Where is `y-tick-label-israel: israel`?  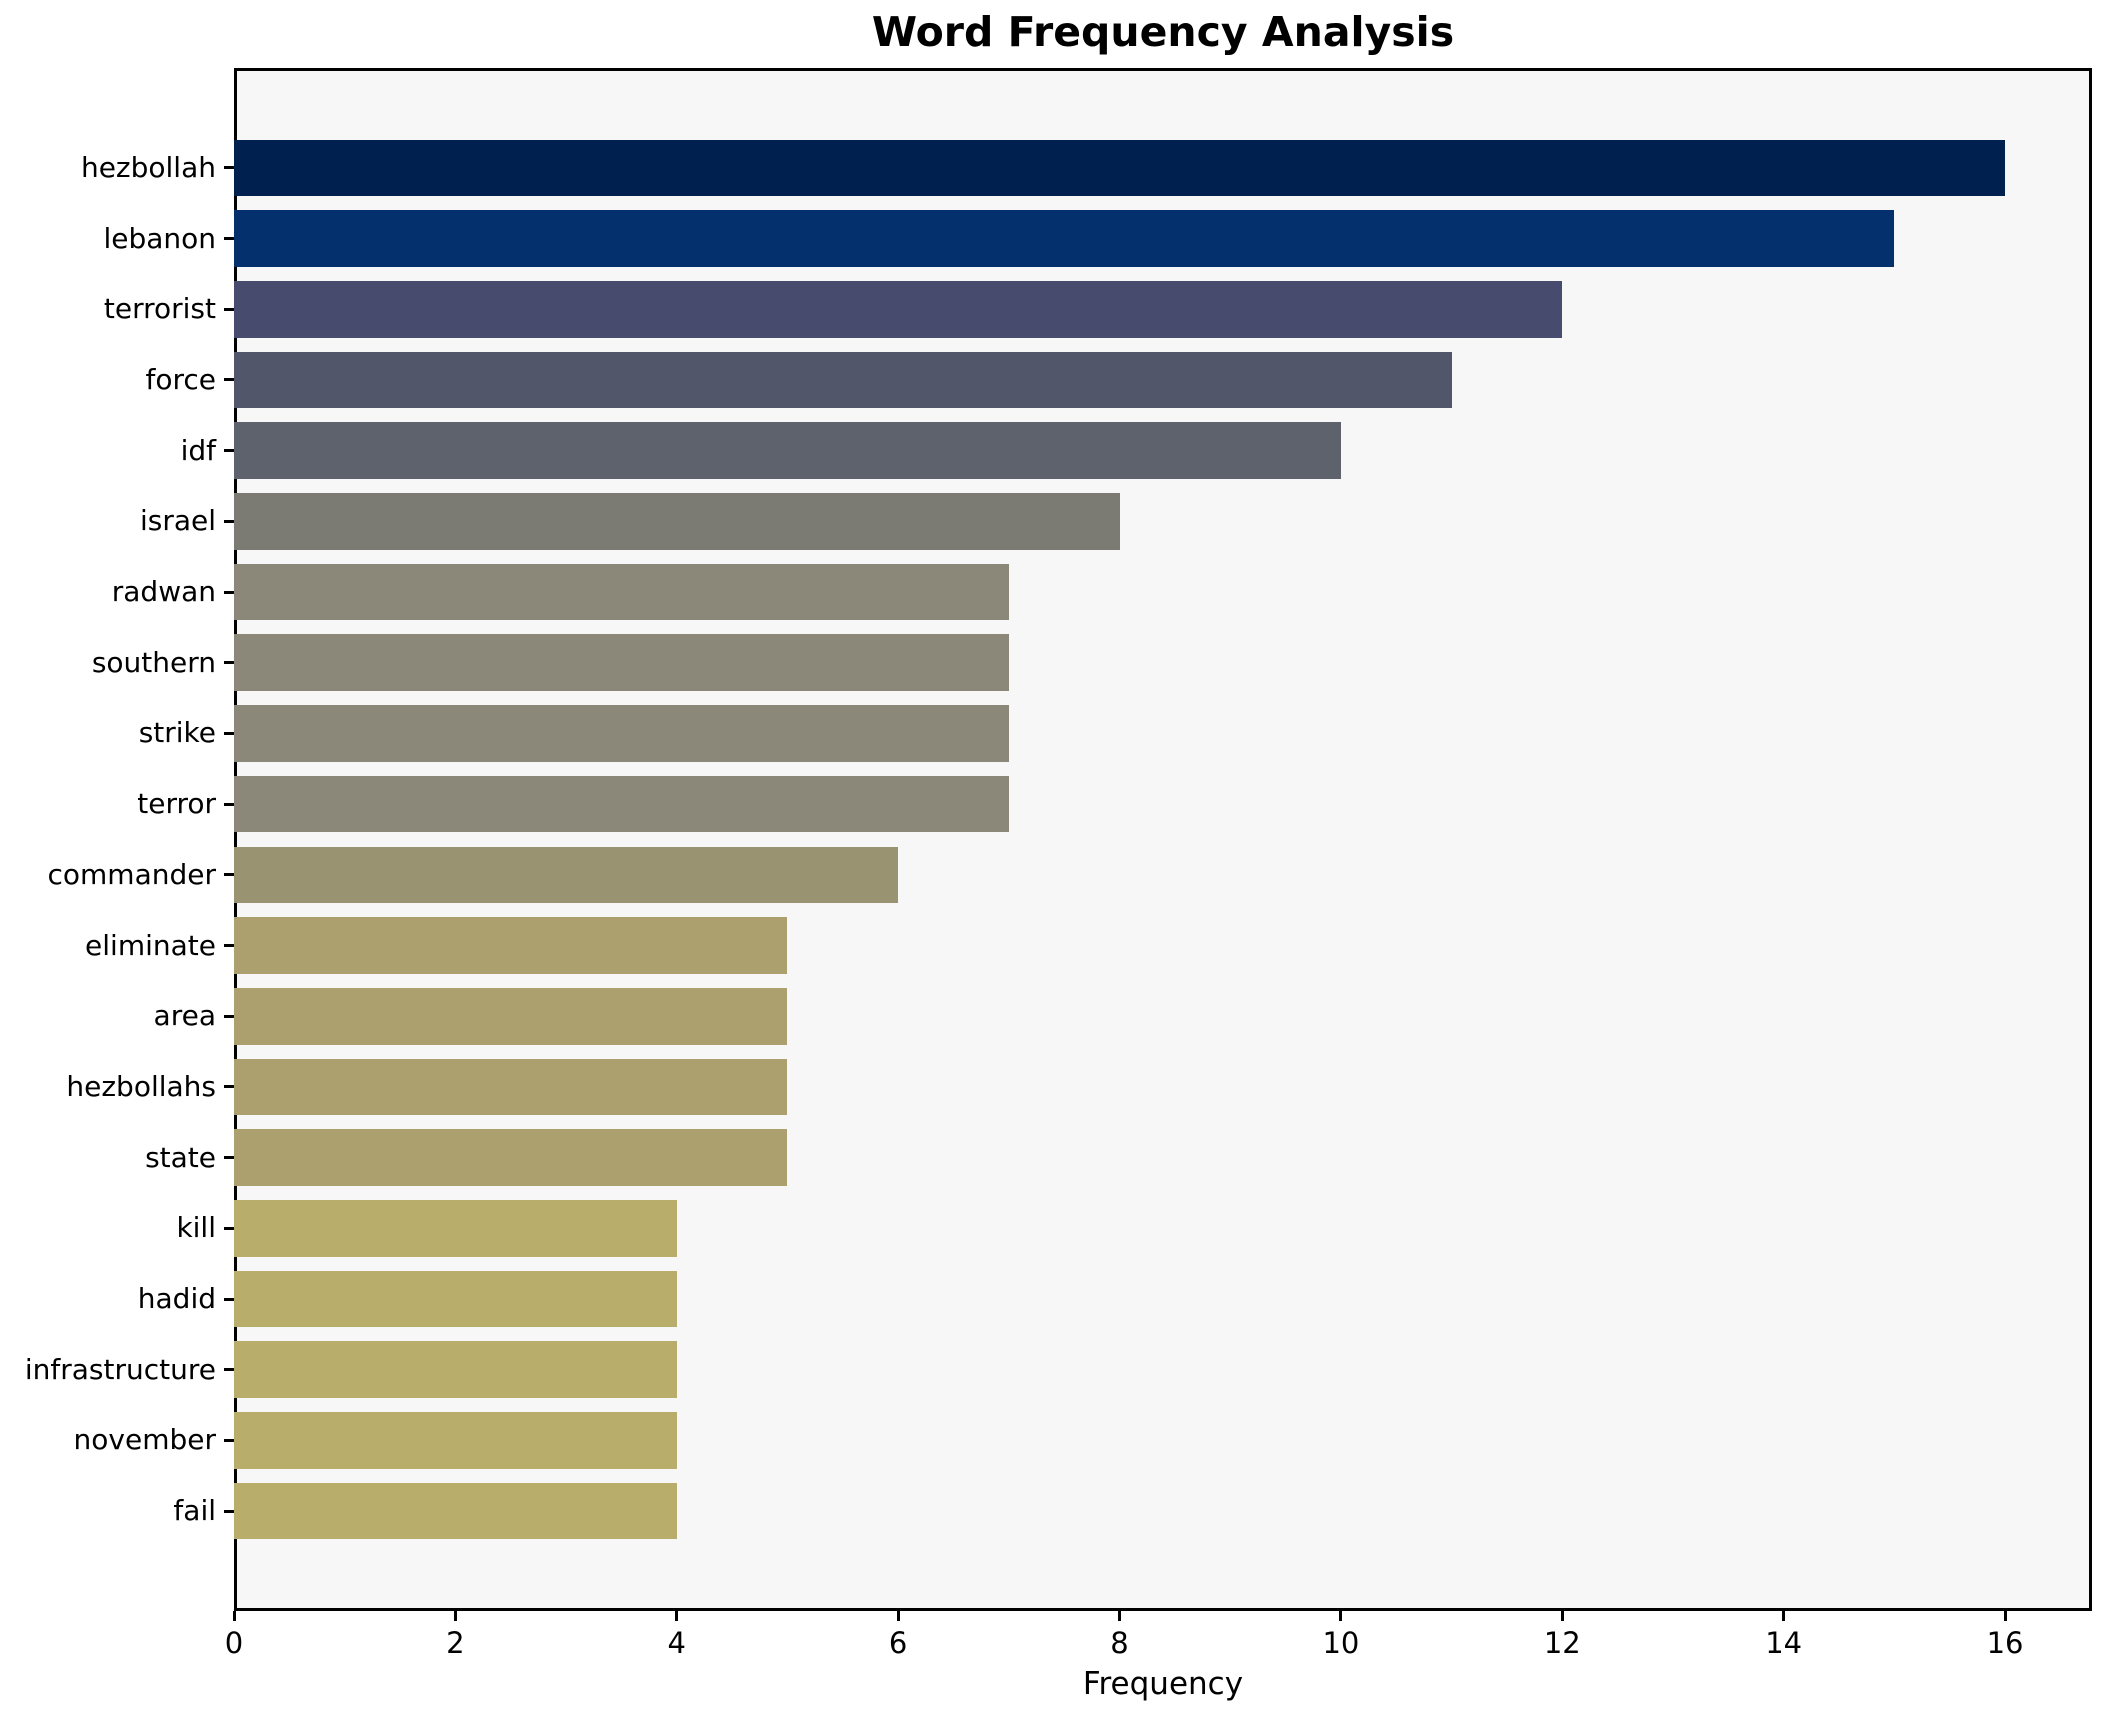
y-tick-label-israel: israel is located at coordinates (177, 521).